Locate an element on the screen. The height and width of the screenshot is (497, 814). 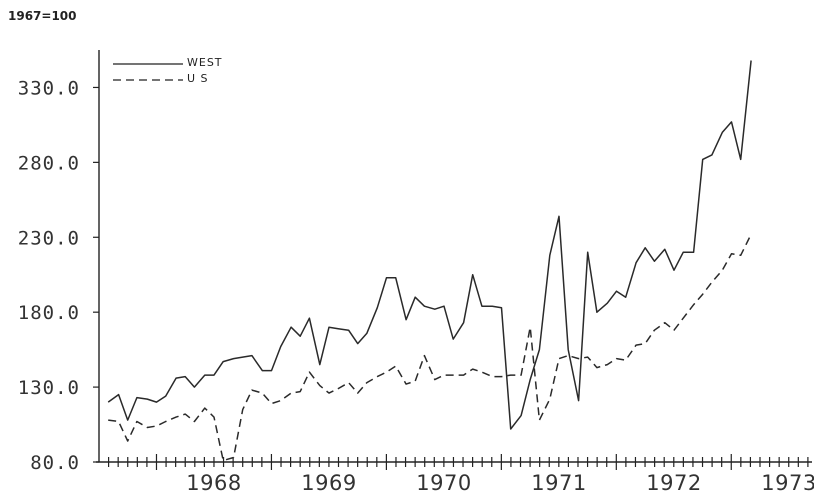
y-tick-label: 330.0 is located at coordinates (49, 88).